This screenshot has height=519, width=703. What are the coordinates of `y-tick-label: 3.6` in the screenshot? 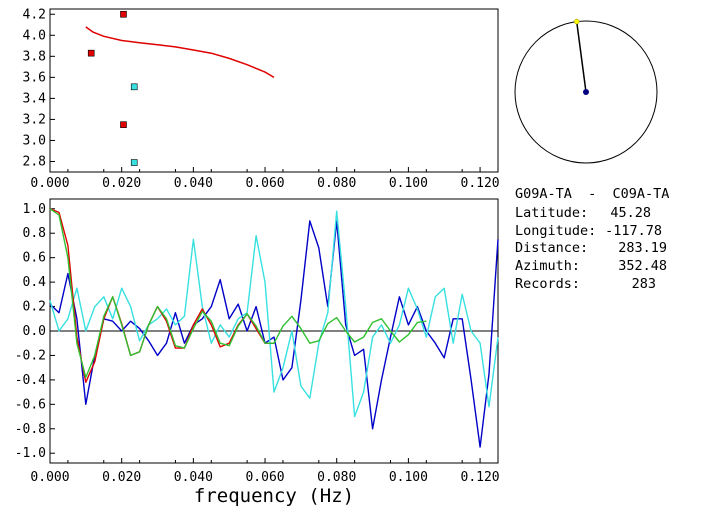 It's located at (34, 77).